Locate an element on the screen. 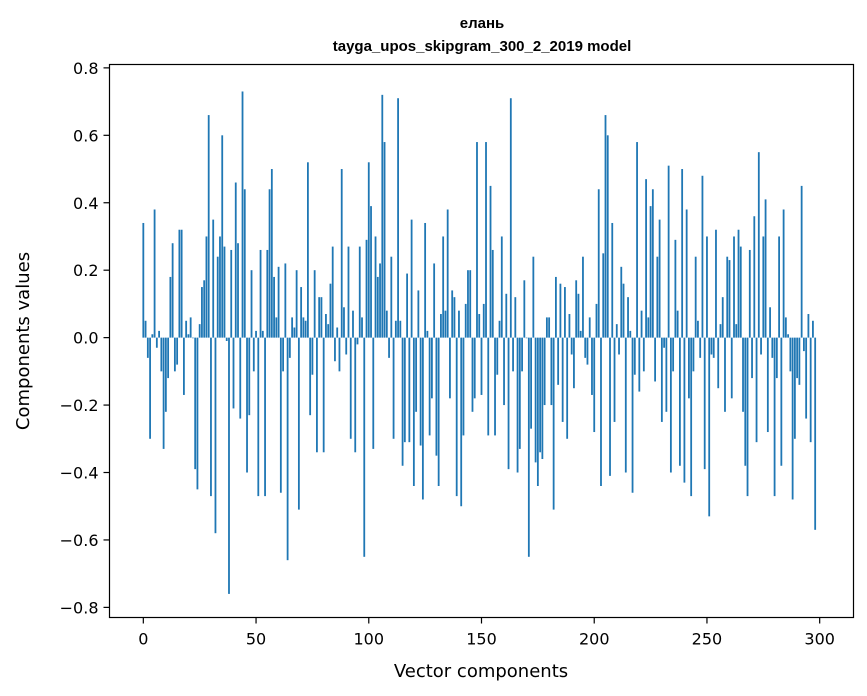 The image size is (867, 696). y-axis-label: Components values is located at coordinates (23, 341).